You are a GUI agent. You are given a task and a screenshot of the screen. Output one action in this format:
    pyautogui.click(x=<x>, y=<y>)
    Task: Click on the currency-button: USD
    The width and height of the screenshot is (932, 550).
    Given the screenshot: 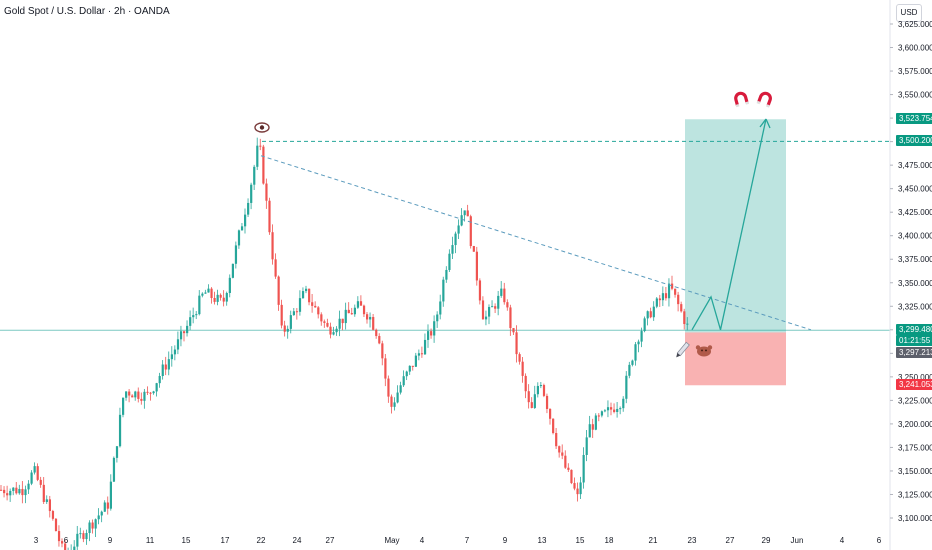 What is the action you would take?
    pyautogui.click(x=909, y=13)
    